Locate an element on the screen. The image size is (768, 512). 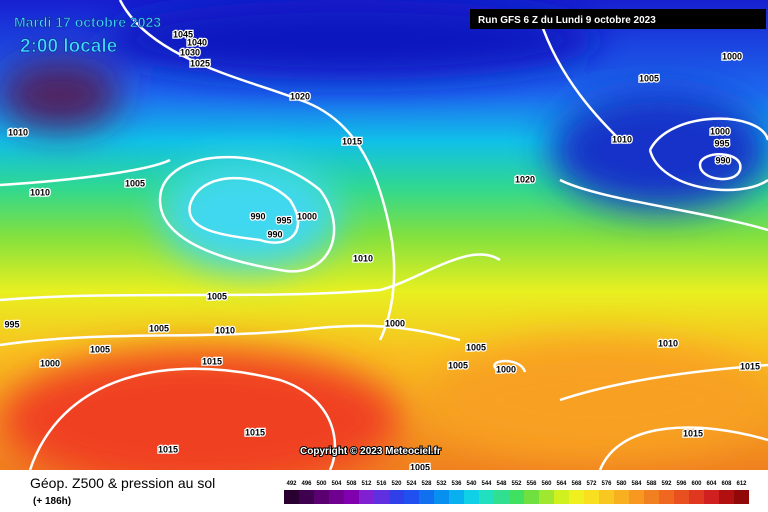
run-banner is located at coordinates (618, 19).